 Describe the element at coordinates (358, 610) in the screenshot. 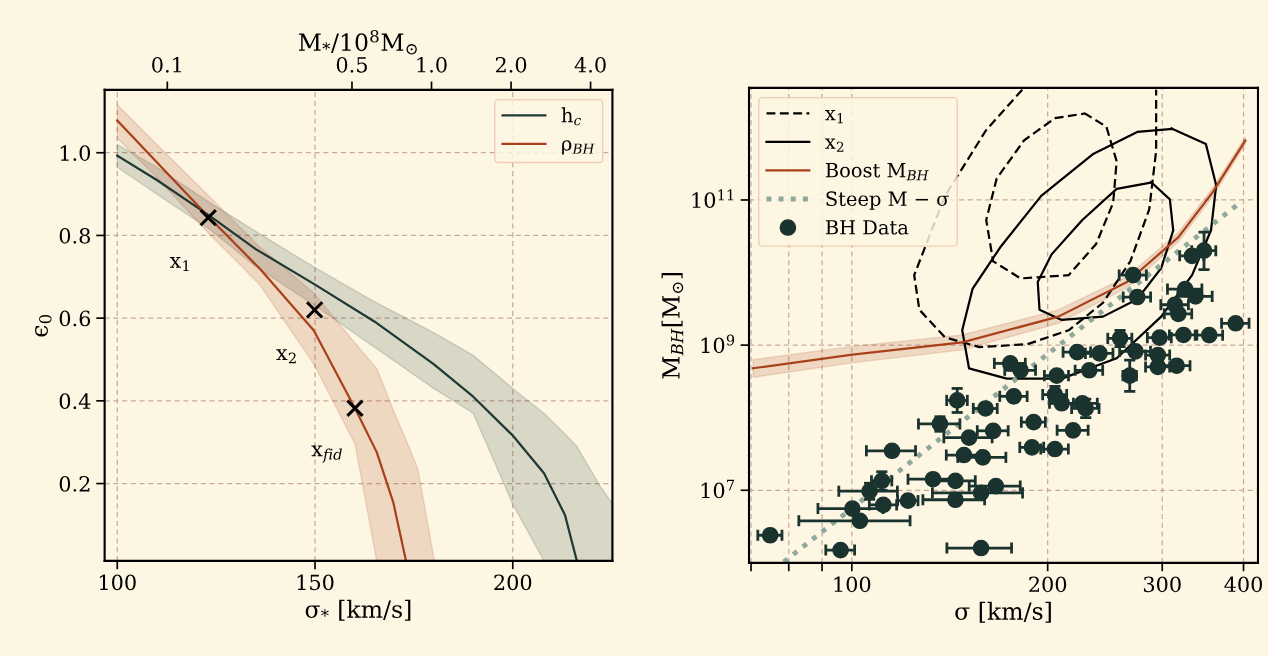

I see `x-axis-title: σ$_{*}$ [km/s]` at that location.